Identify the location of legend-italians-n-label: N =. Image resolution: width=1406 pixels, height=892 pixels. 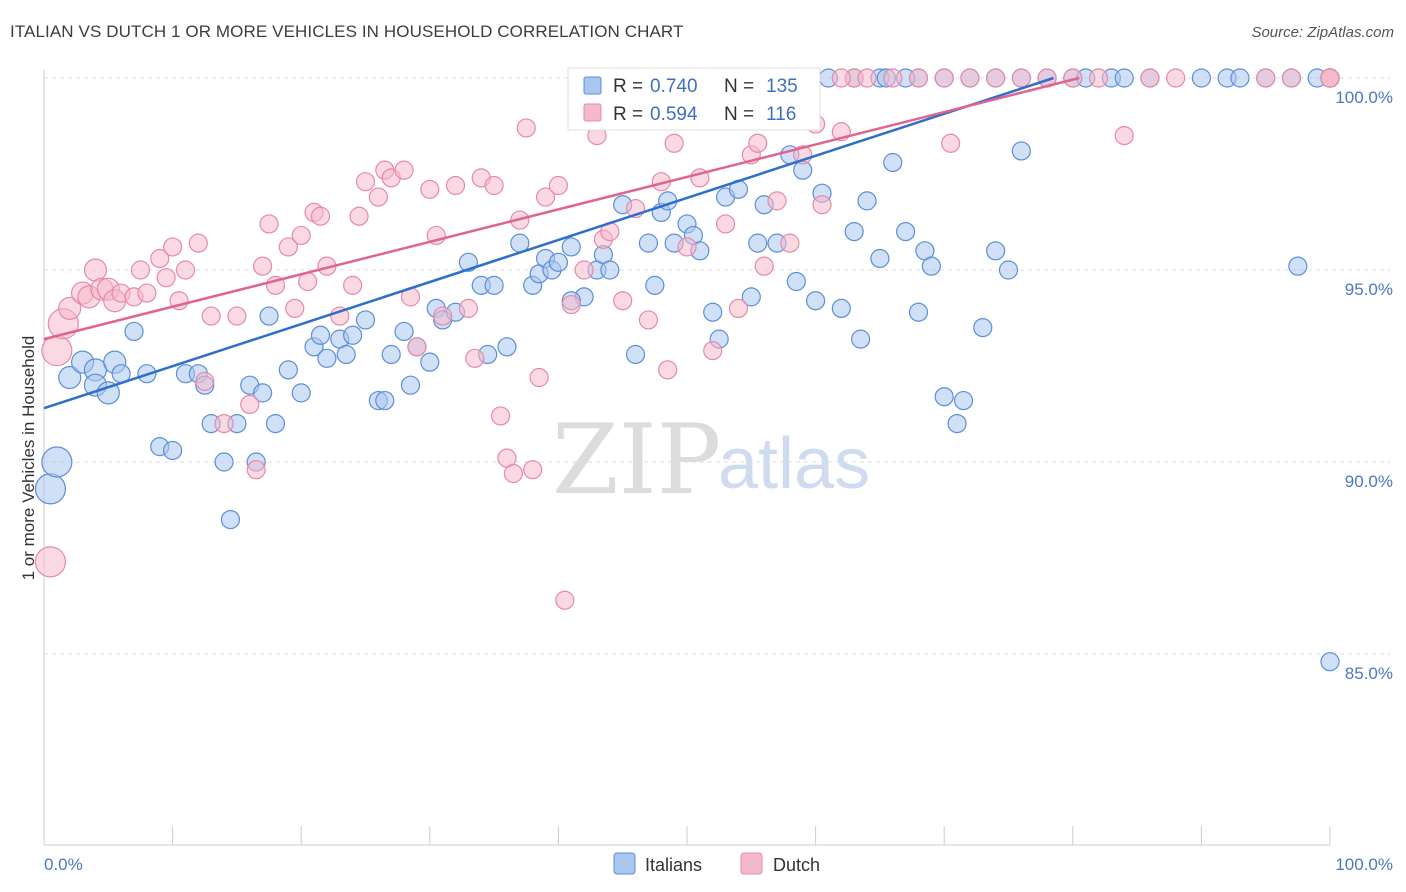
(739, 86).